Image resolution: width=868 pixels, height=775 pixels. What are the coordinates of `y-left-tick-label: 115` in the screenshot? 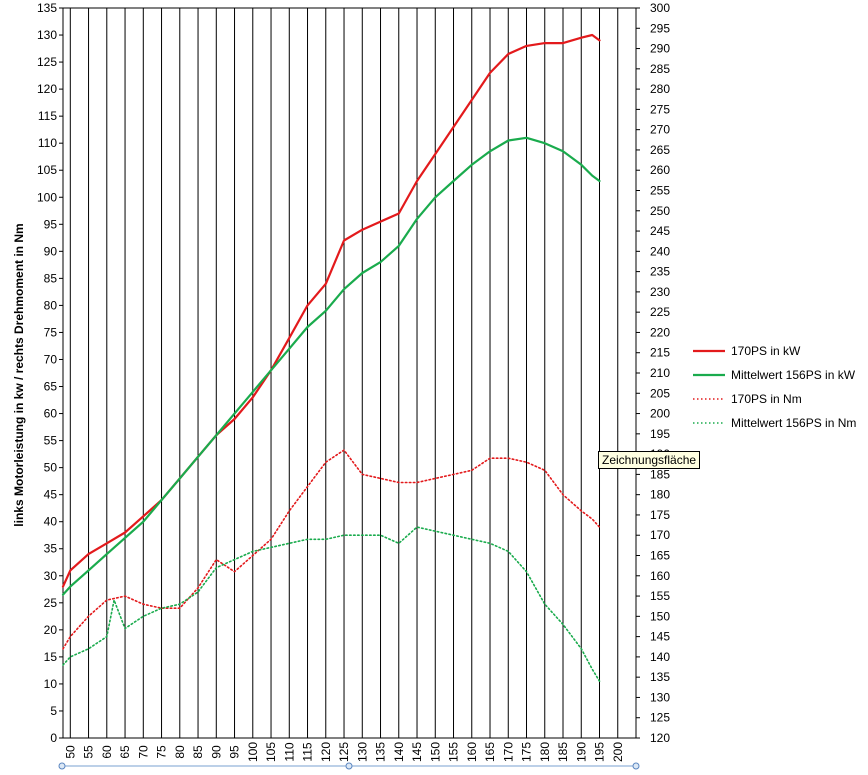 It's located at (47, 116).